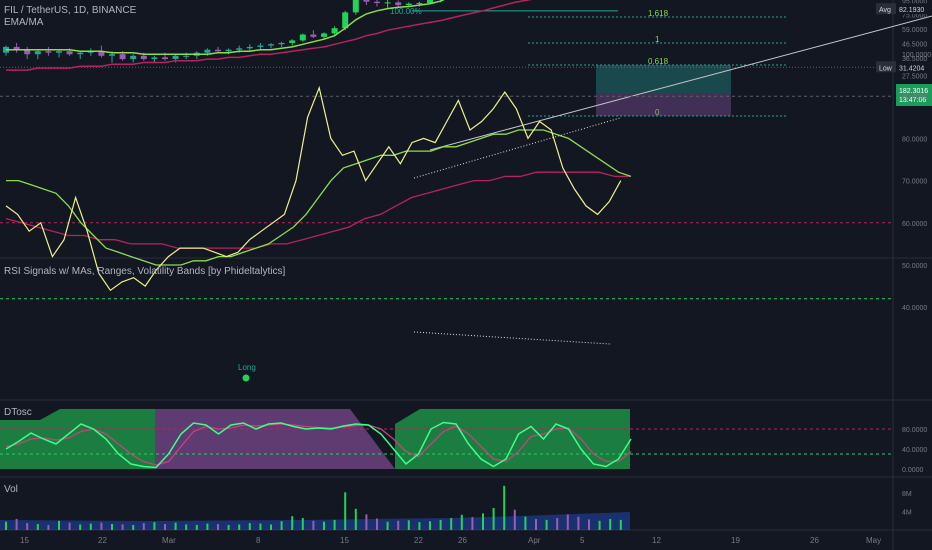  What do you see at coordinates (914, 139) in the screenshot?
I see `rsi-axis-tick: 80.0000` at bounding box center [914, 139].